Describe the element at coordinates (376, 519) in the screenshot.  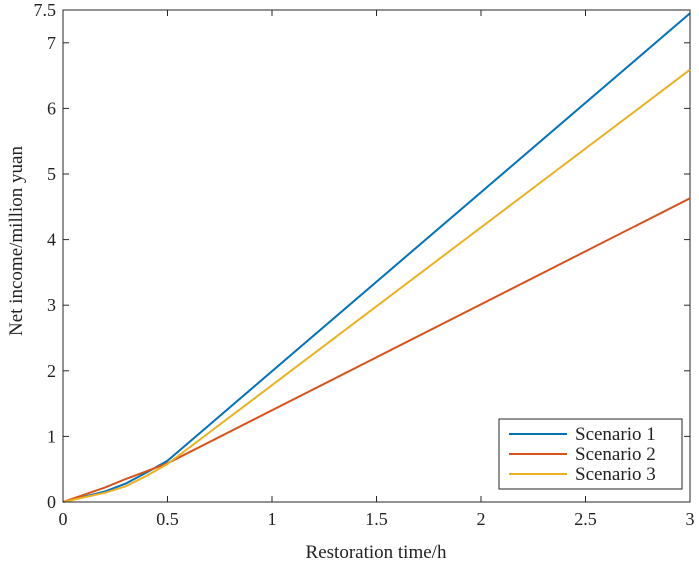
I see `x-tick-label: 1.5` at that location.